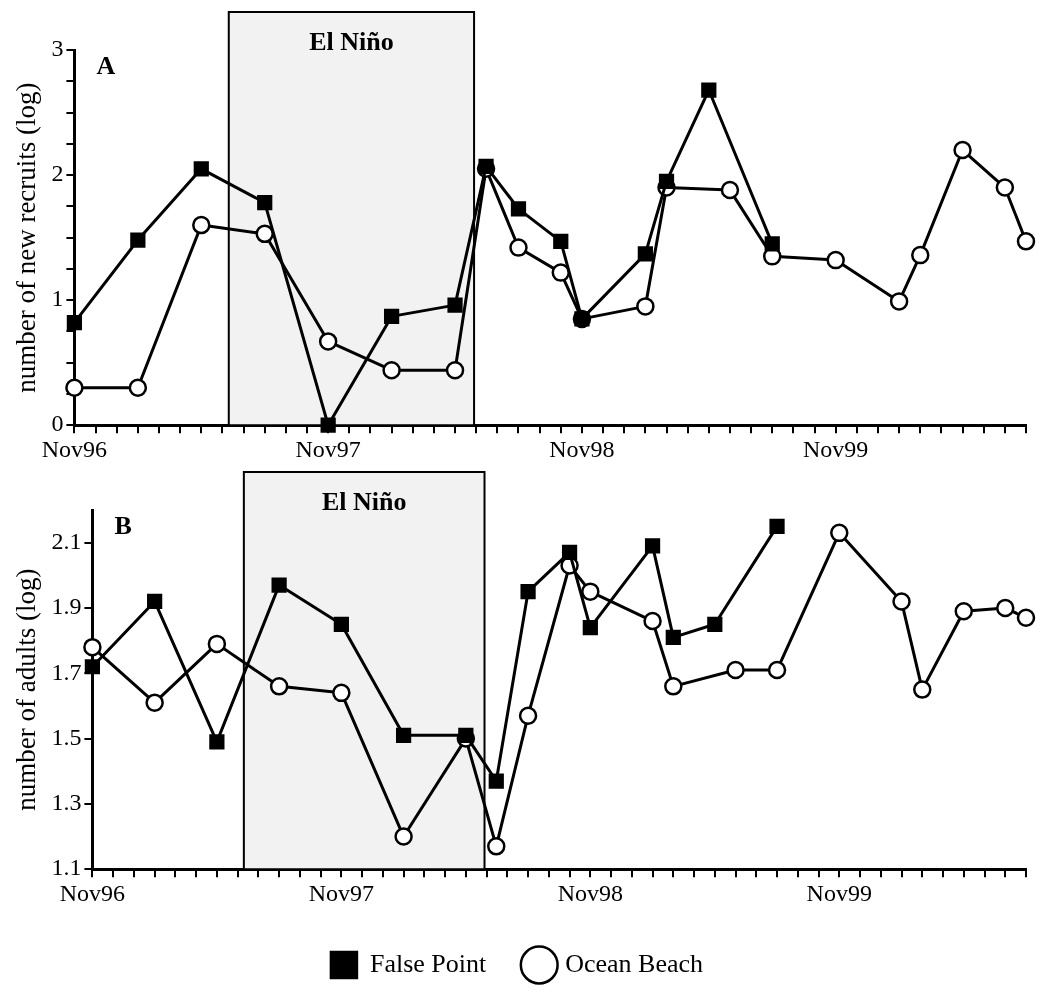 This screenshot has height=999, width=1049. I want to click on legend-label: False Point, so click(428, 963).